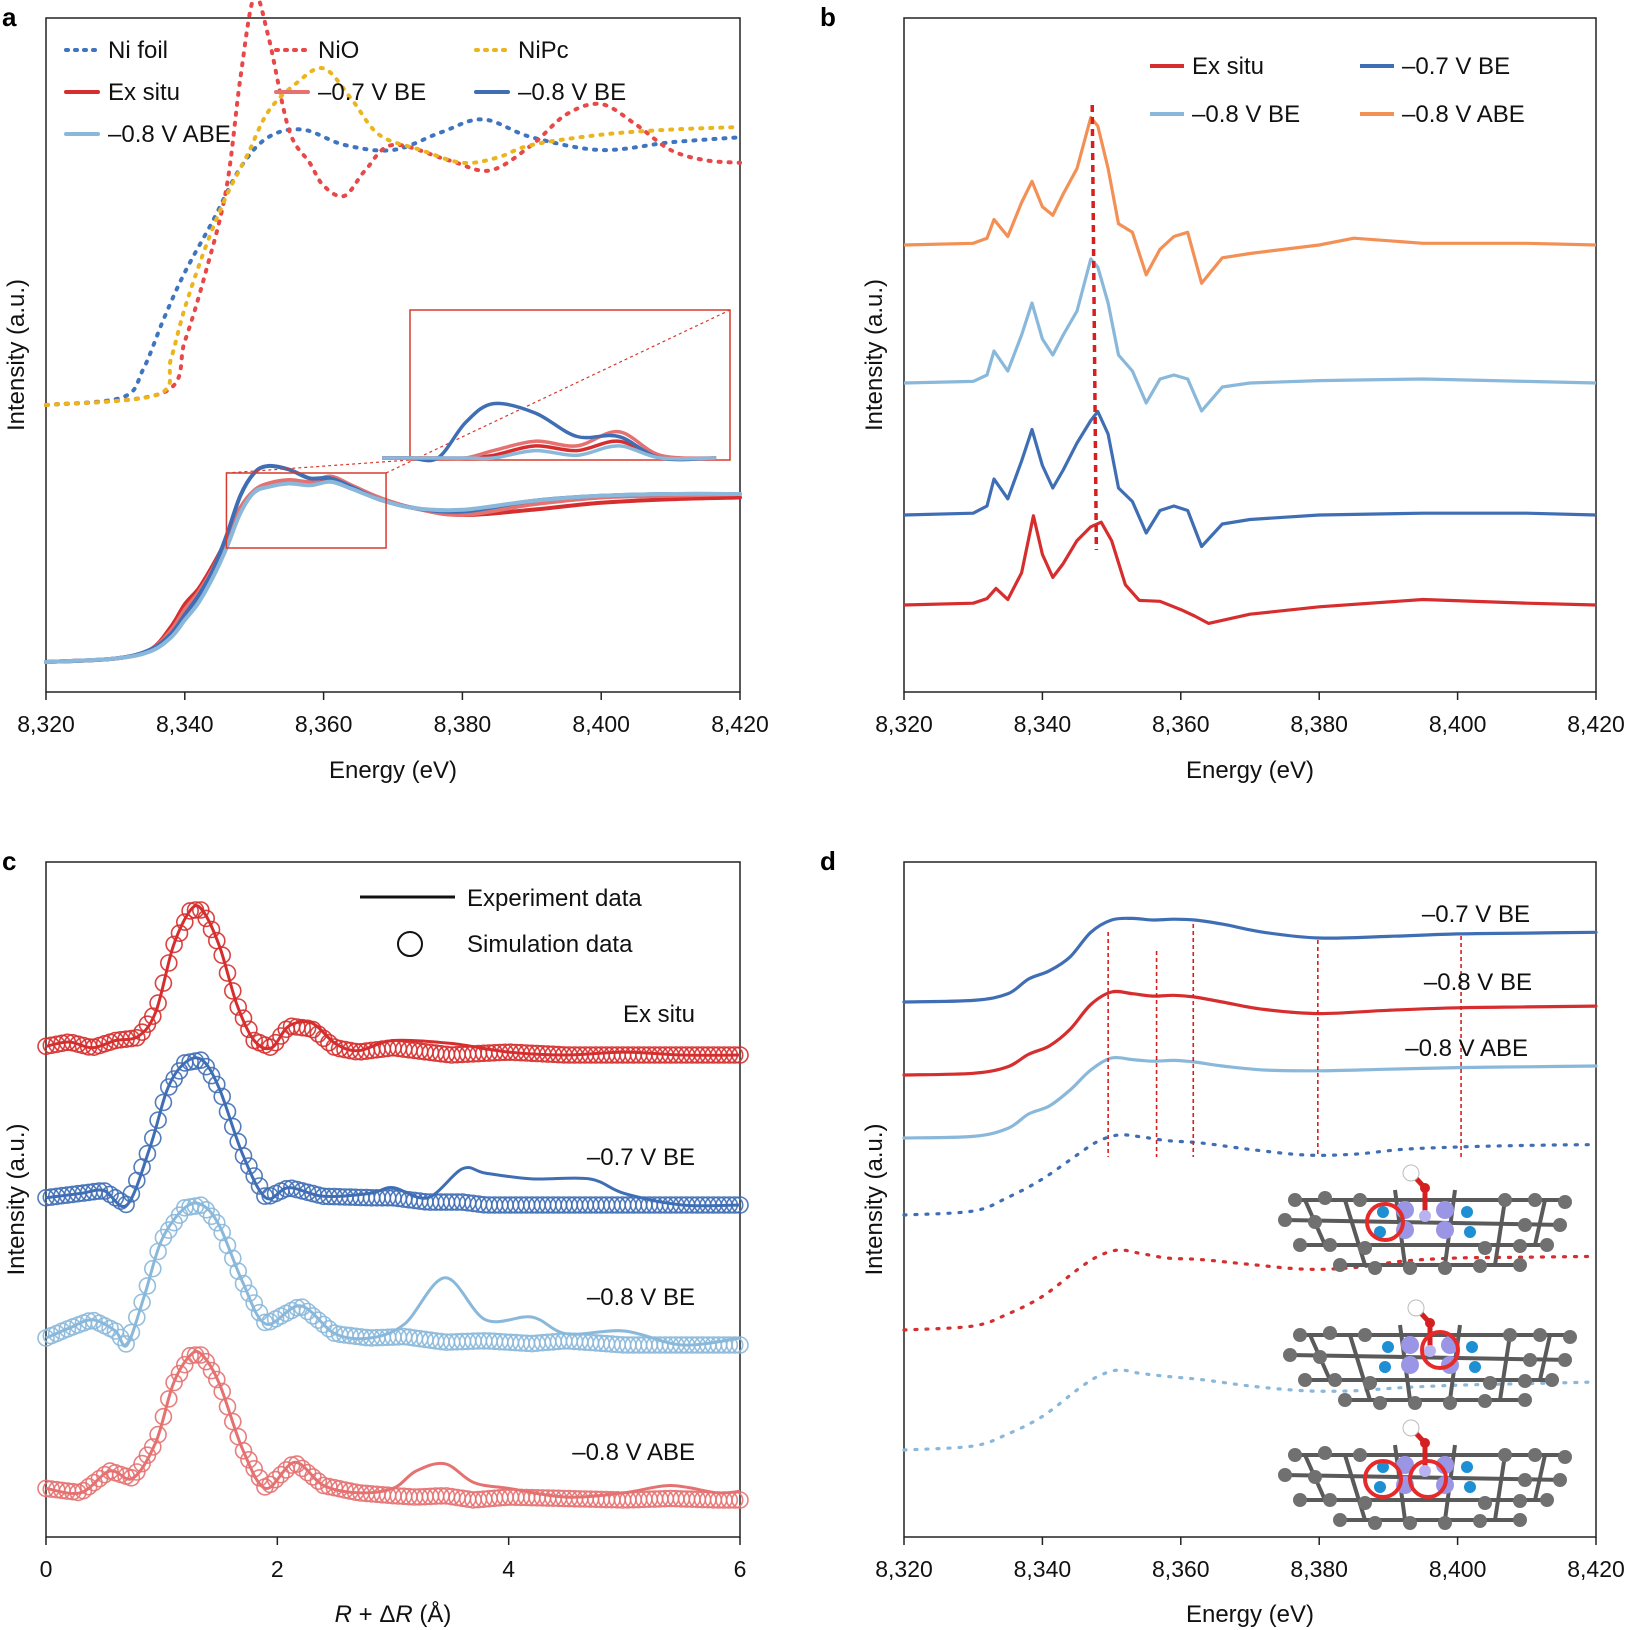 The image size is (1629, 1630). I want to click on curve-label: –0.8 V BE, so click(641, 1297).